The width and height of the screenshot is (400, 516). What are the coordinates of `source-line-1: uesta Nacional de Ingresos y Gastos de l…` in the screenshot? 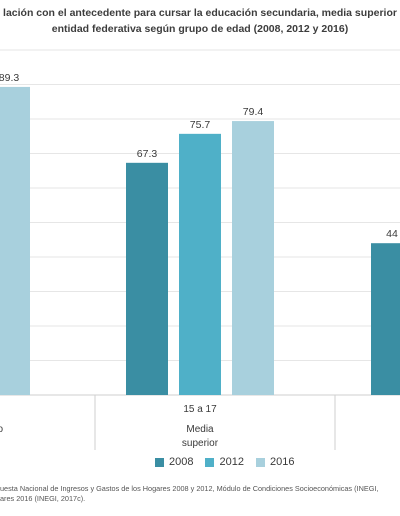 It's located at (189, 488).